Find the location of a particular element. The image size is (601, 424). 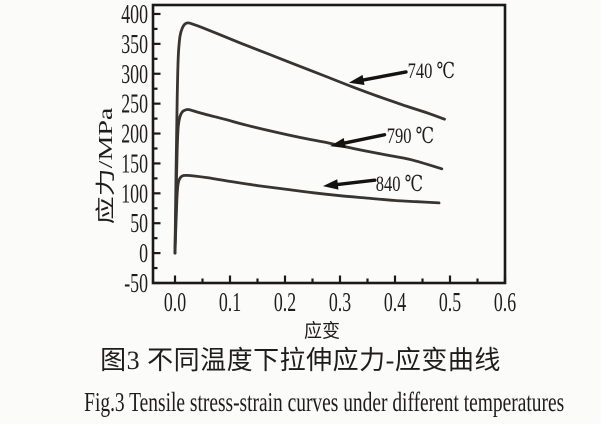

x-tick-label: 0.4 is located at coordinates (395, 302).